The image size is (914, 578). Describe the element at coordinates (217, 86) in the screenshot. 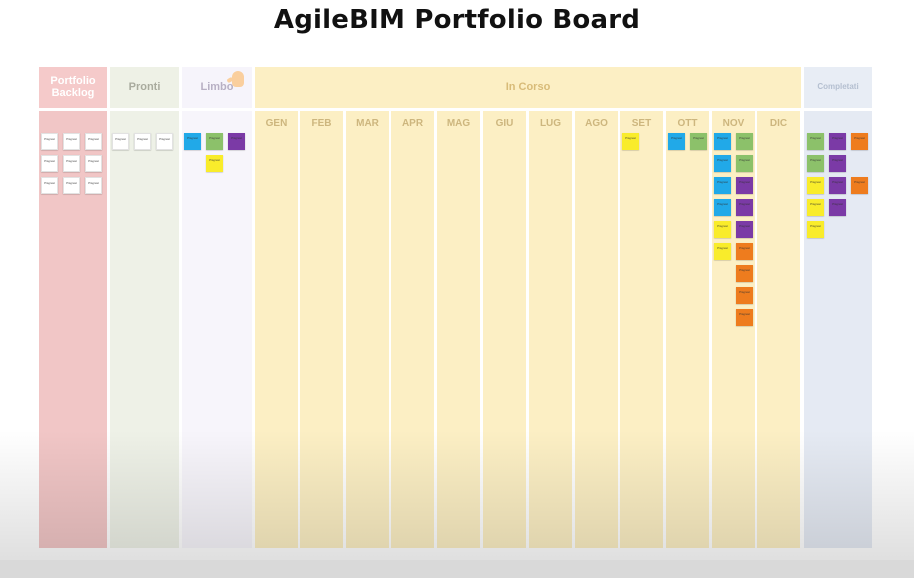

I see `header-limbo-label: Limbo` at that location.